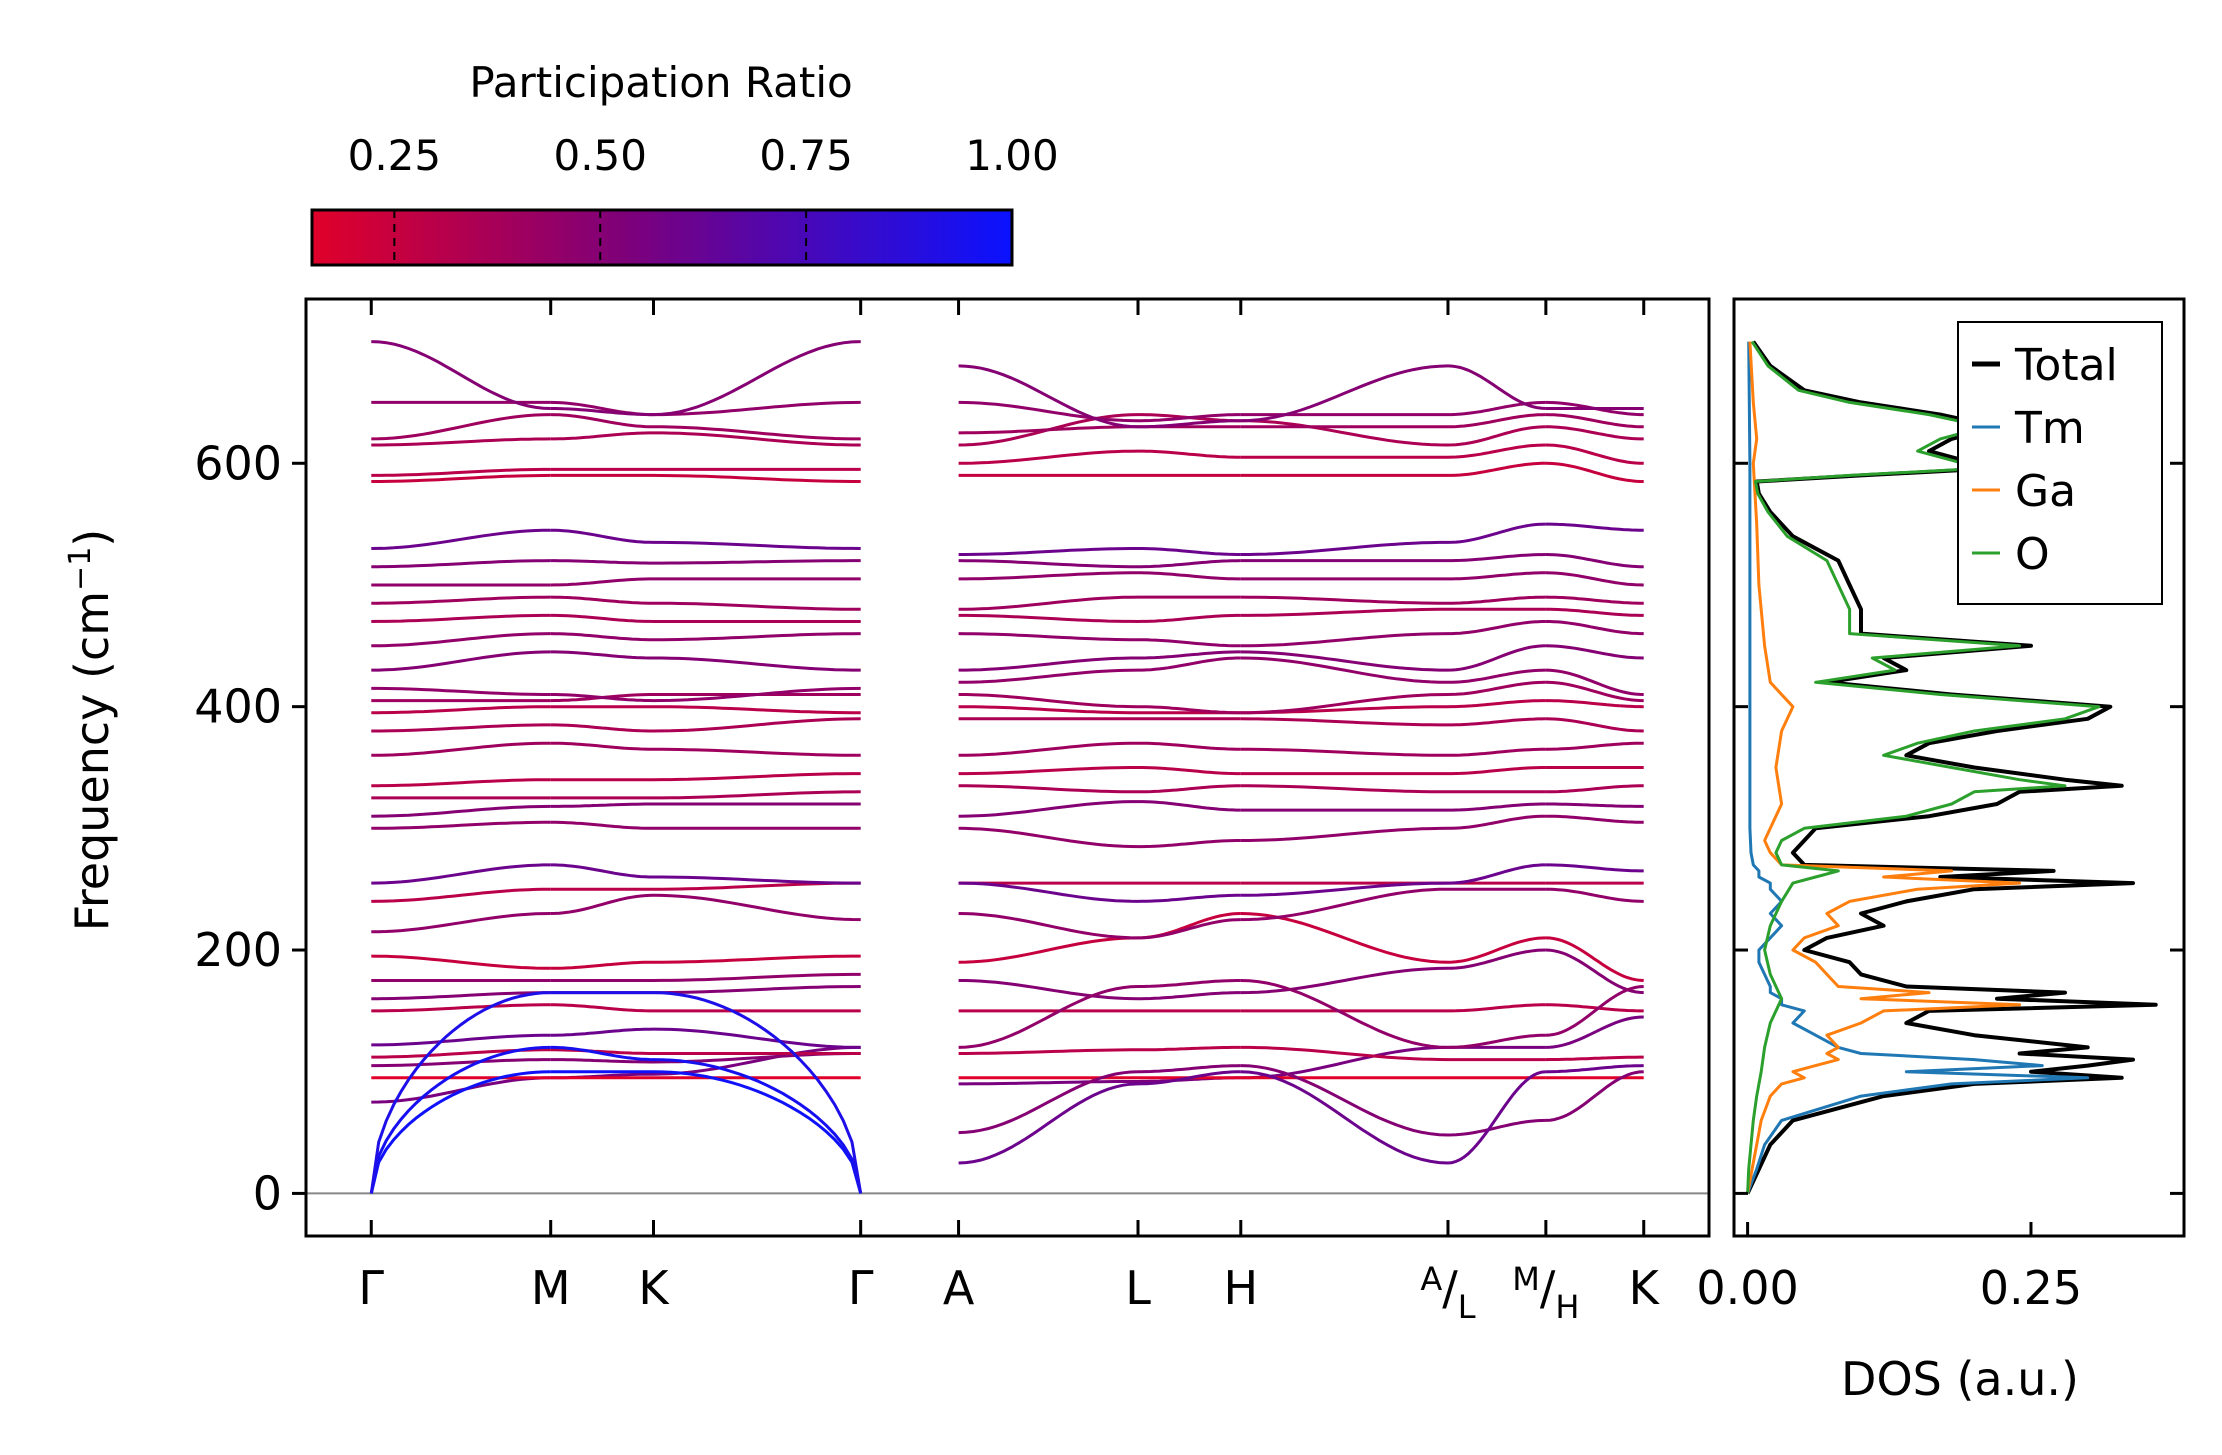  What do you see at coordinates (1959, 767) in the screenshot?
I see `dos-frame` at bounding box center [1959, 767].